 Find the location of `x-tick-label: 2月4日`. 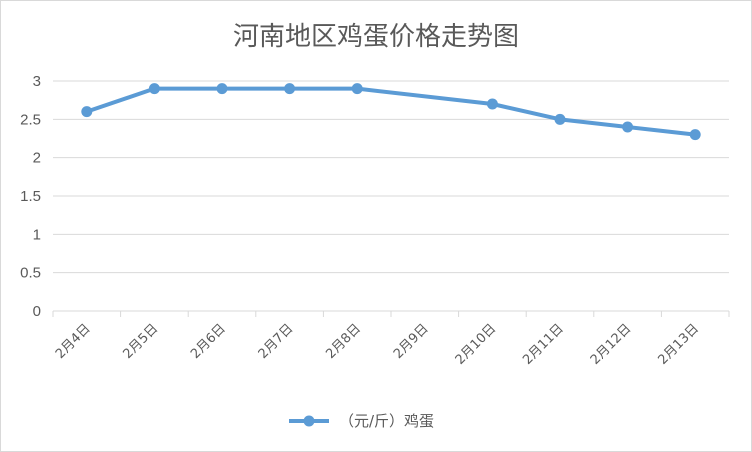

x-tick-label: 2月4日 is located at coordinates (73, 341).